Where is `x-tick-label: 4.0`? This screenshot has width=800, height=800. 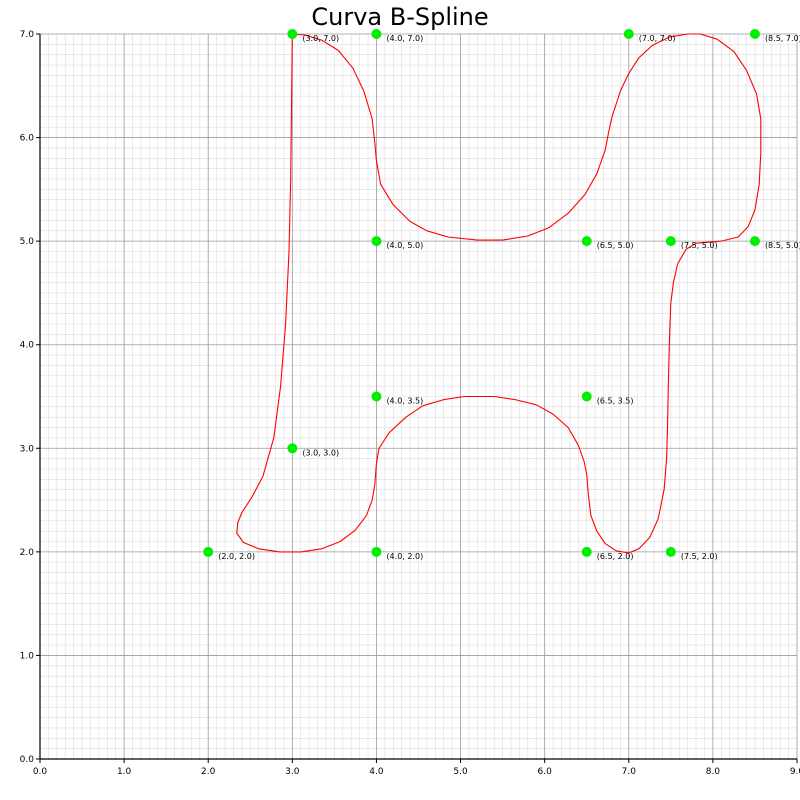
x-tick-label: 4.0 is located at coordinates (376, 772).